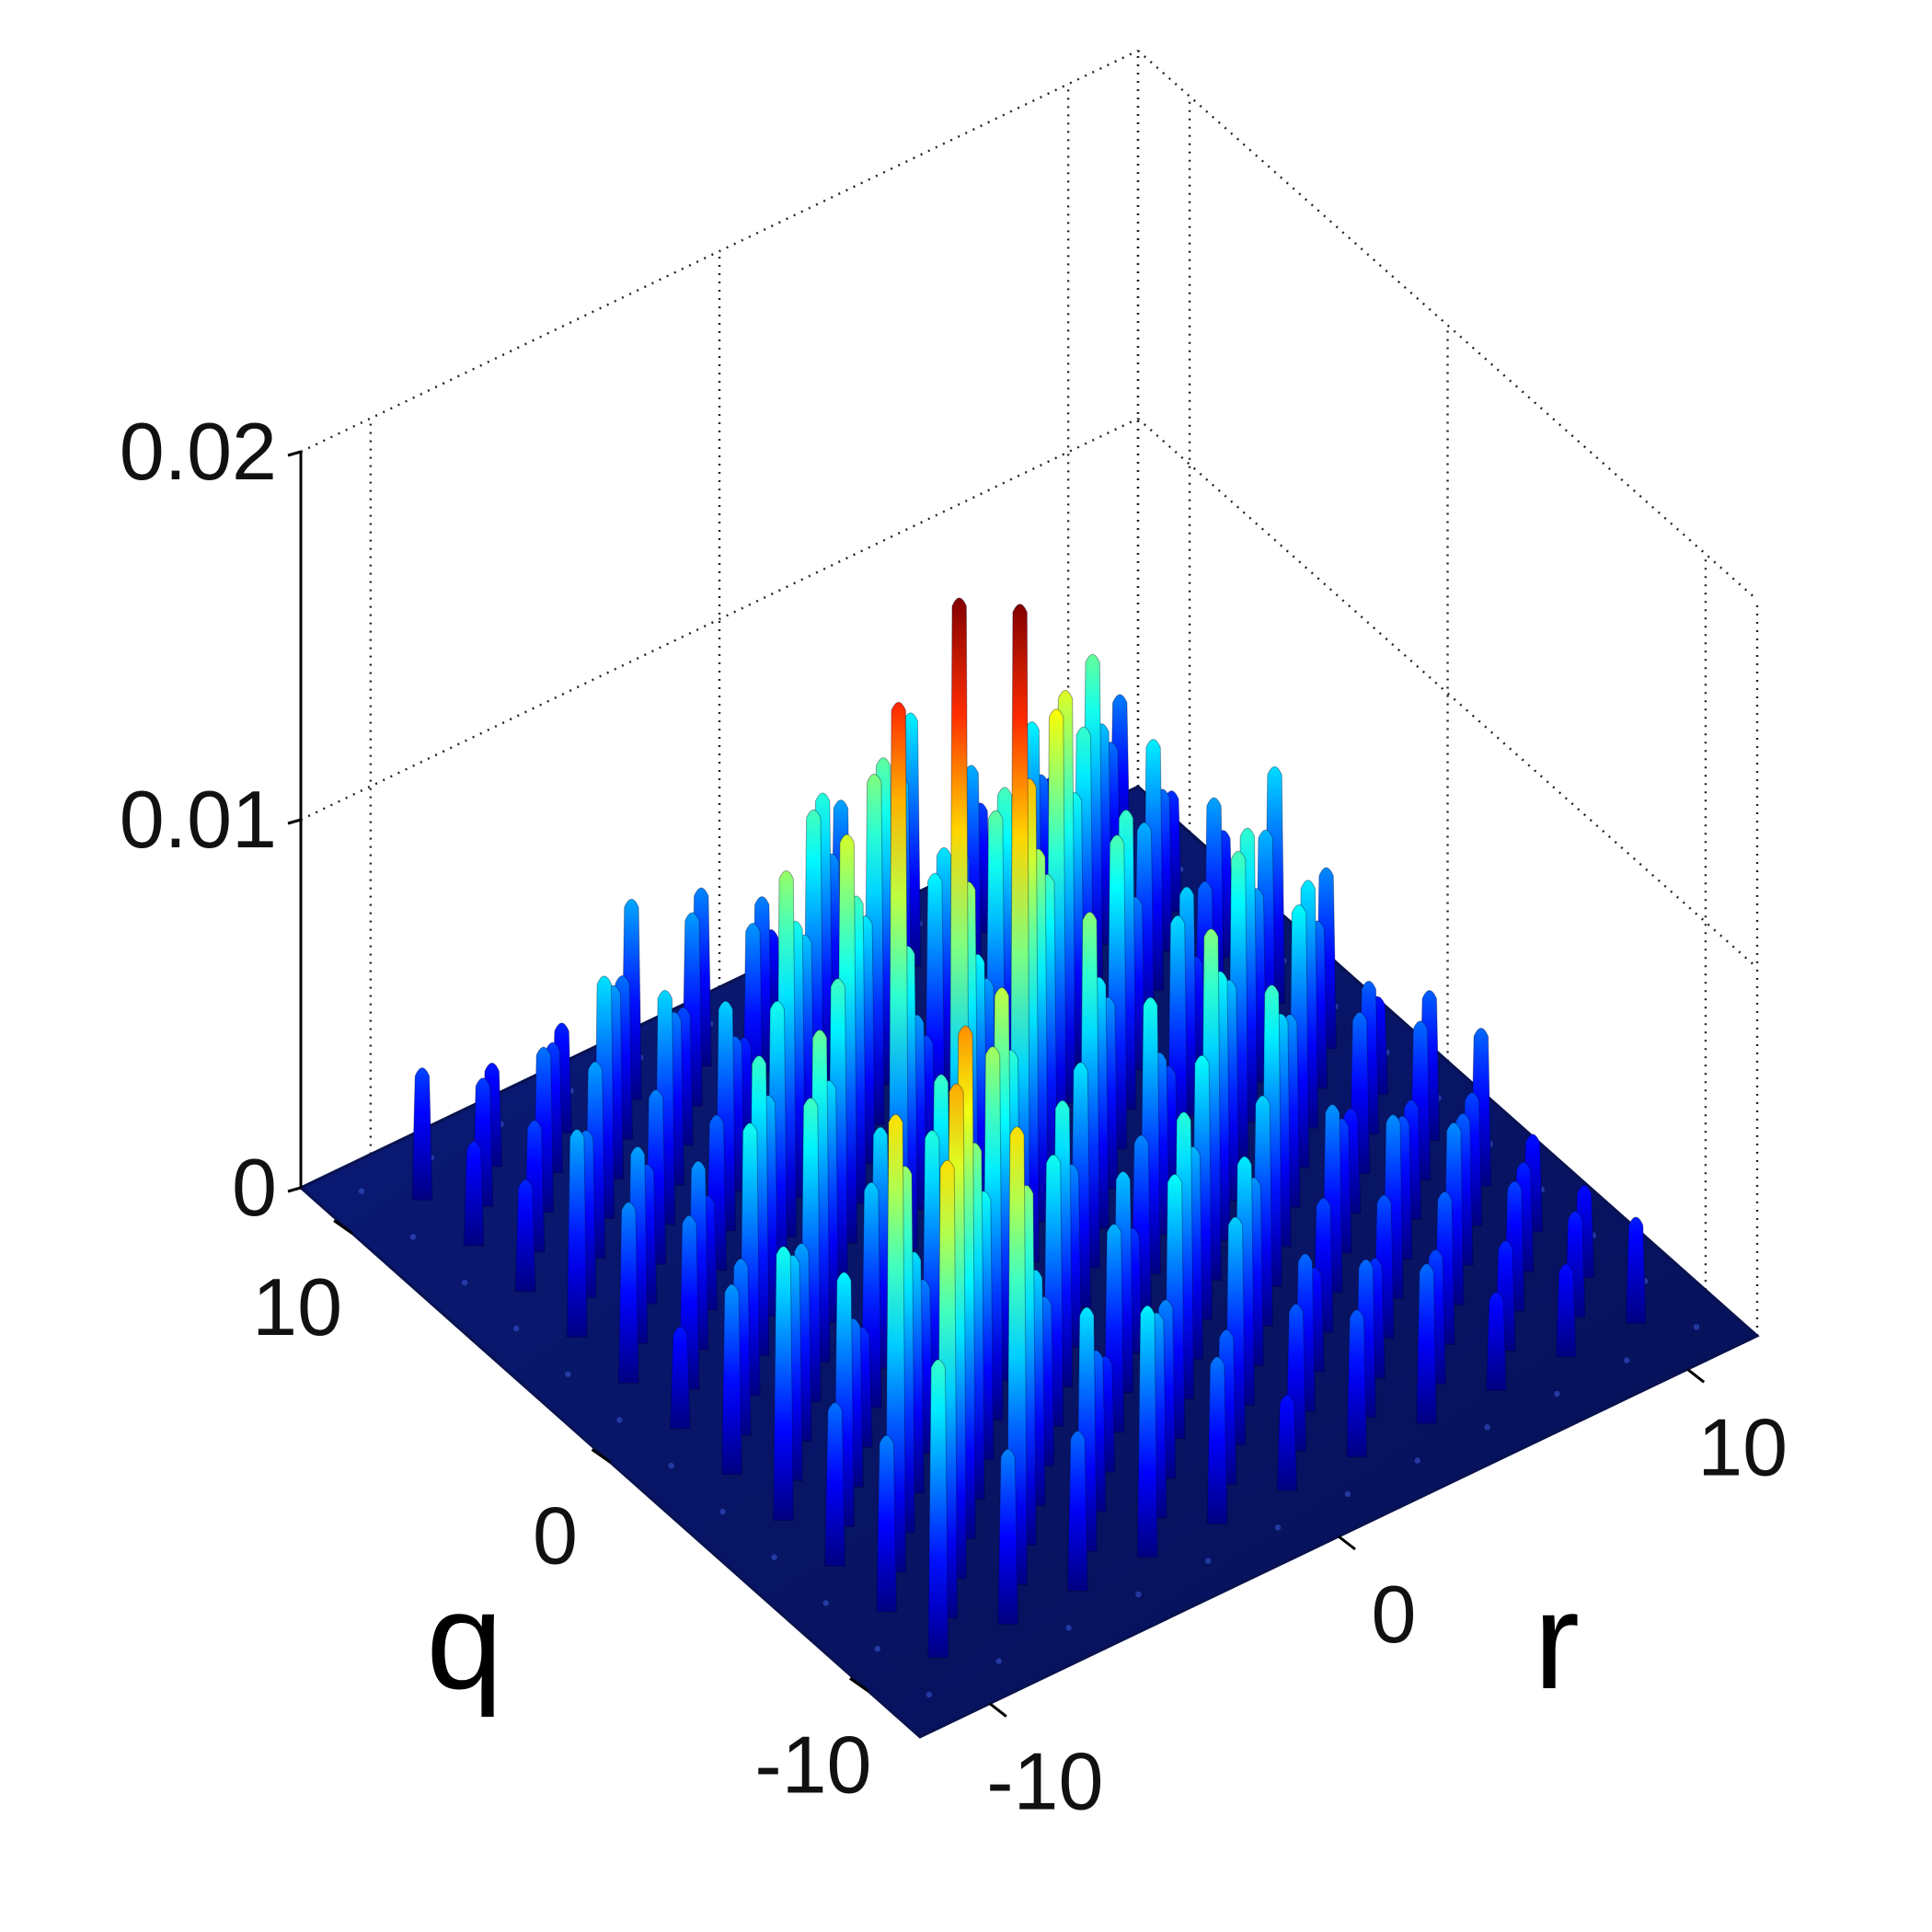 The height and width of the screenshot is (1932, 1932). I want to click on y-tick-label: 10, so click(1742, 1446).